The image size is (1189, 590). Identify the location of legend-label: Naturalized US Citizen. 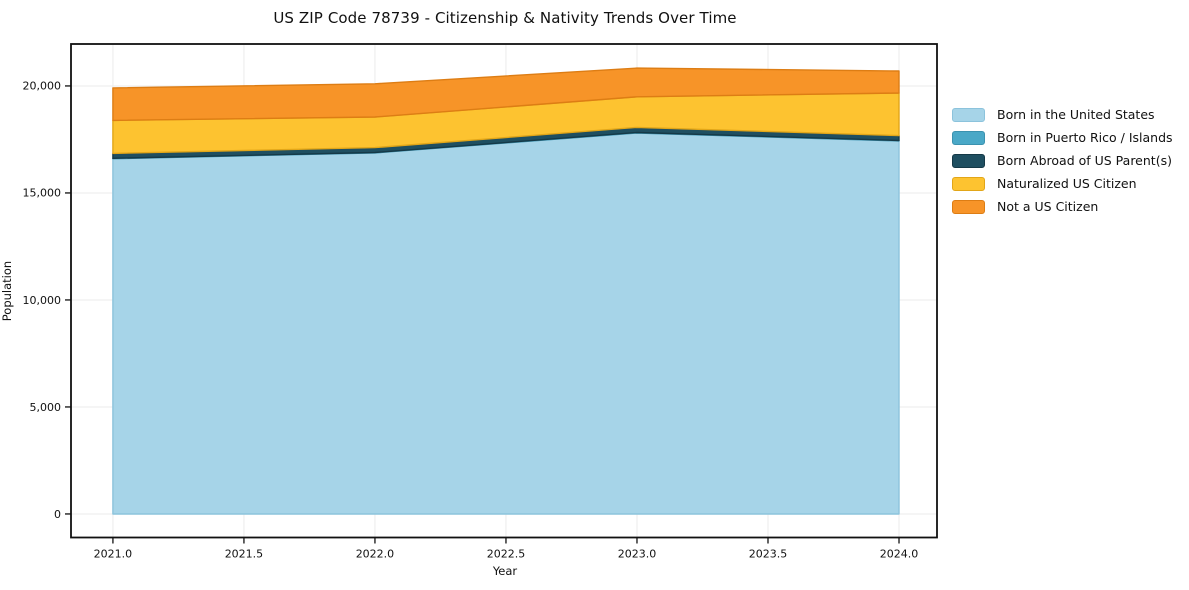
(1067, 183).